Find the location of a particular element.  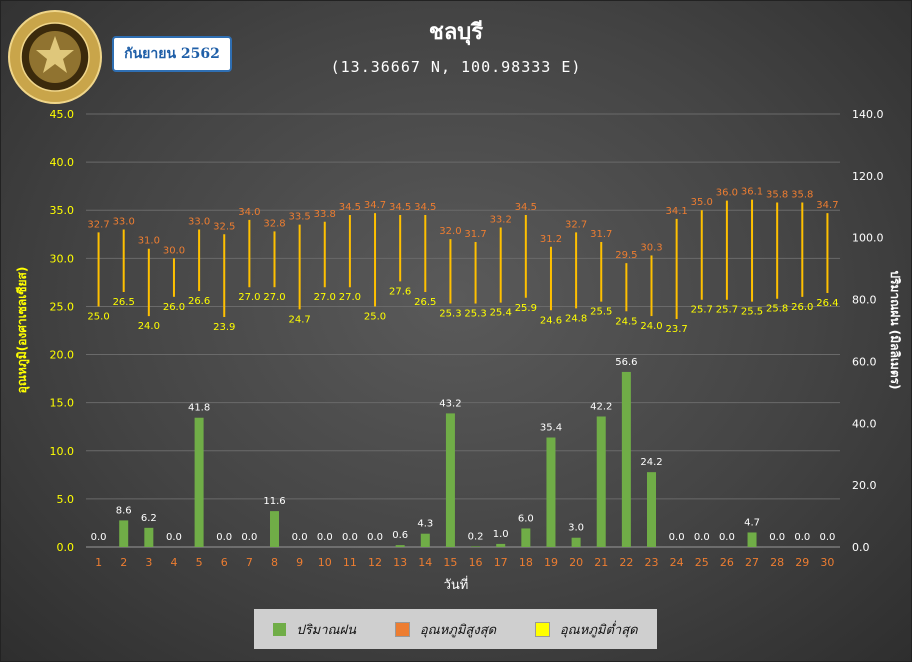

min-temp-label: 23.7 is located at coordinates (677, 329).